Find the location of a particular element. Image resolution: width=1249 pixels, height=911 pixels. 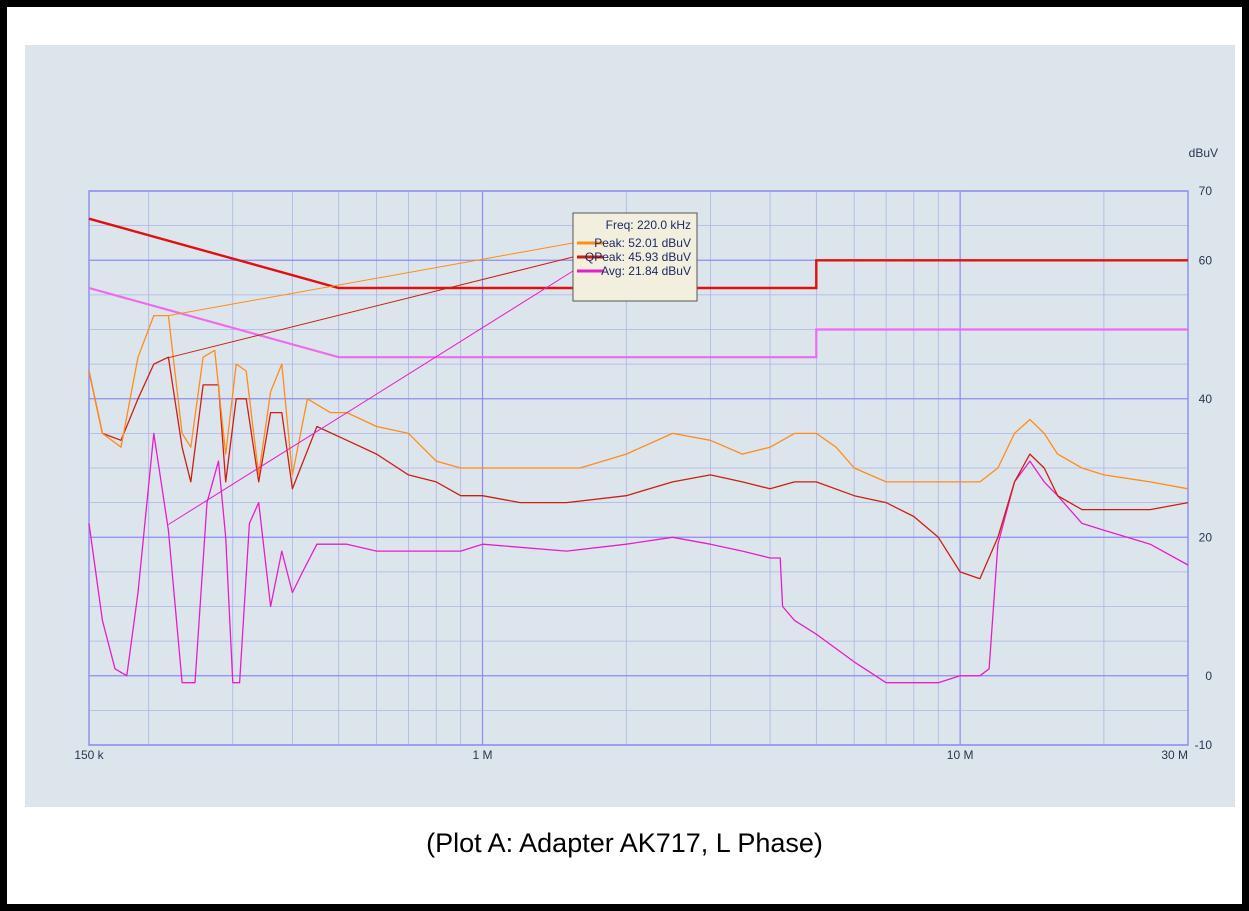

x-tick-label: 30 M is located at coordinates (1174, 755).